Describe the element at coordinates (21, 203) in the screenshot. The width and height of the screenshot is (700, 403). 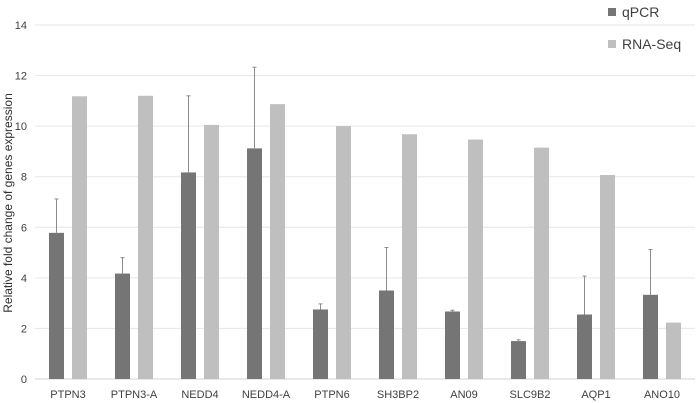
I see `y-axis: 0 2 4 6 8 10 12 14` at that location.